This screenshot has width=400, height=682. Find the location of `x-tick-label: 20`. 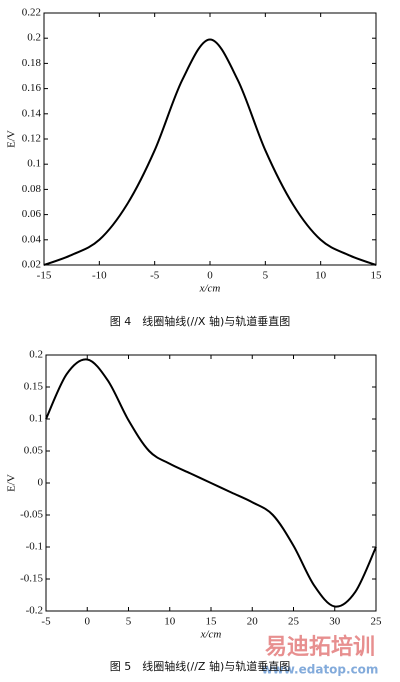

x-tick-label: 20 is located at coordinates (253, 622).